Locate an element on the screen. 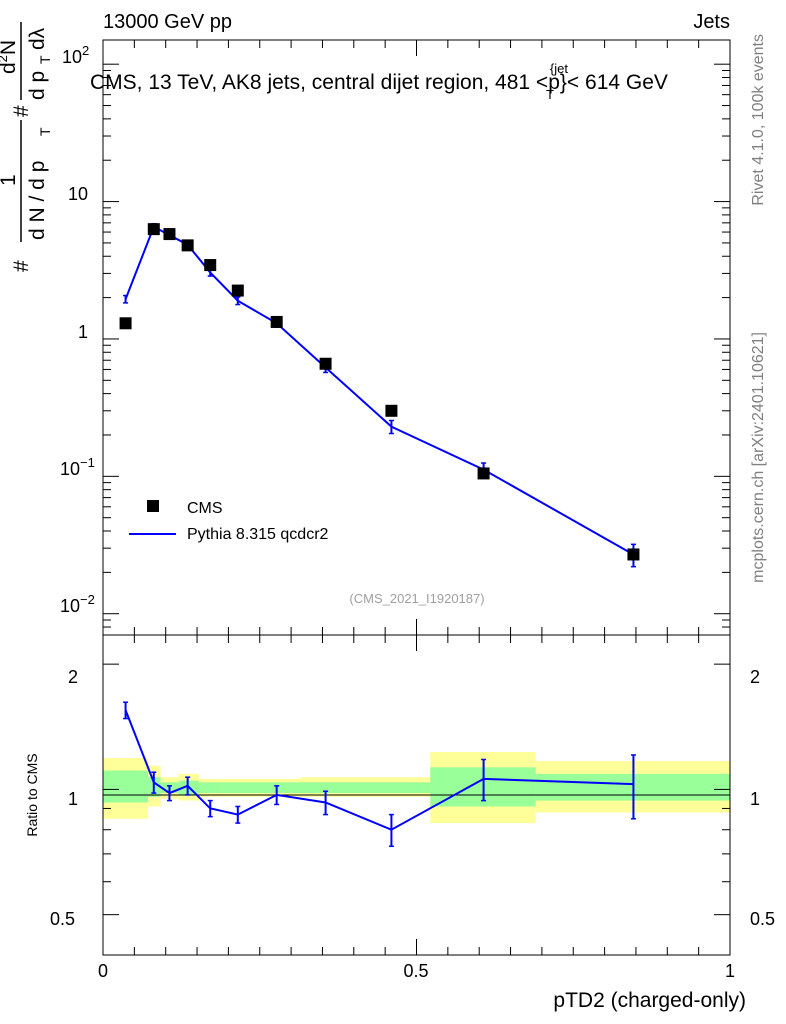 The width and height of the screenshot is (786, 1024). ratio-ytick-label-1: 1 is located at coordinates (73, 799).